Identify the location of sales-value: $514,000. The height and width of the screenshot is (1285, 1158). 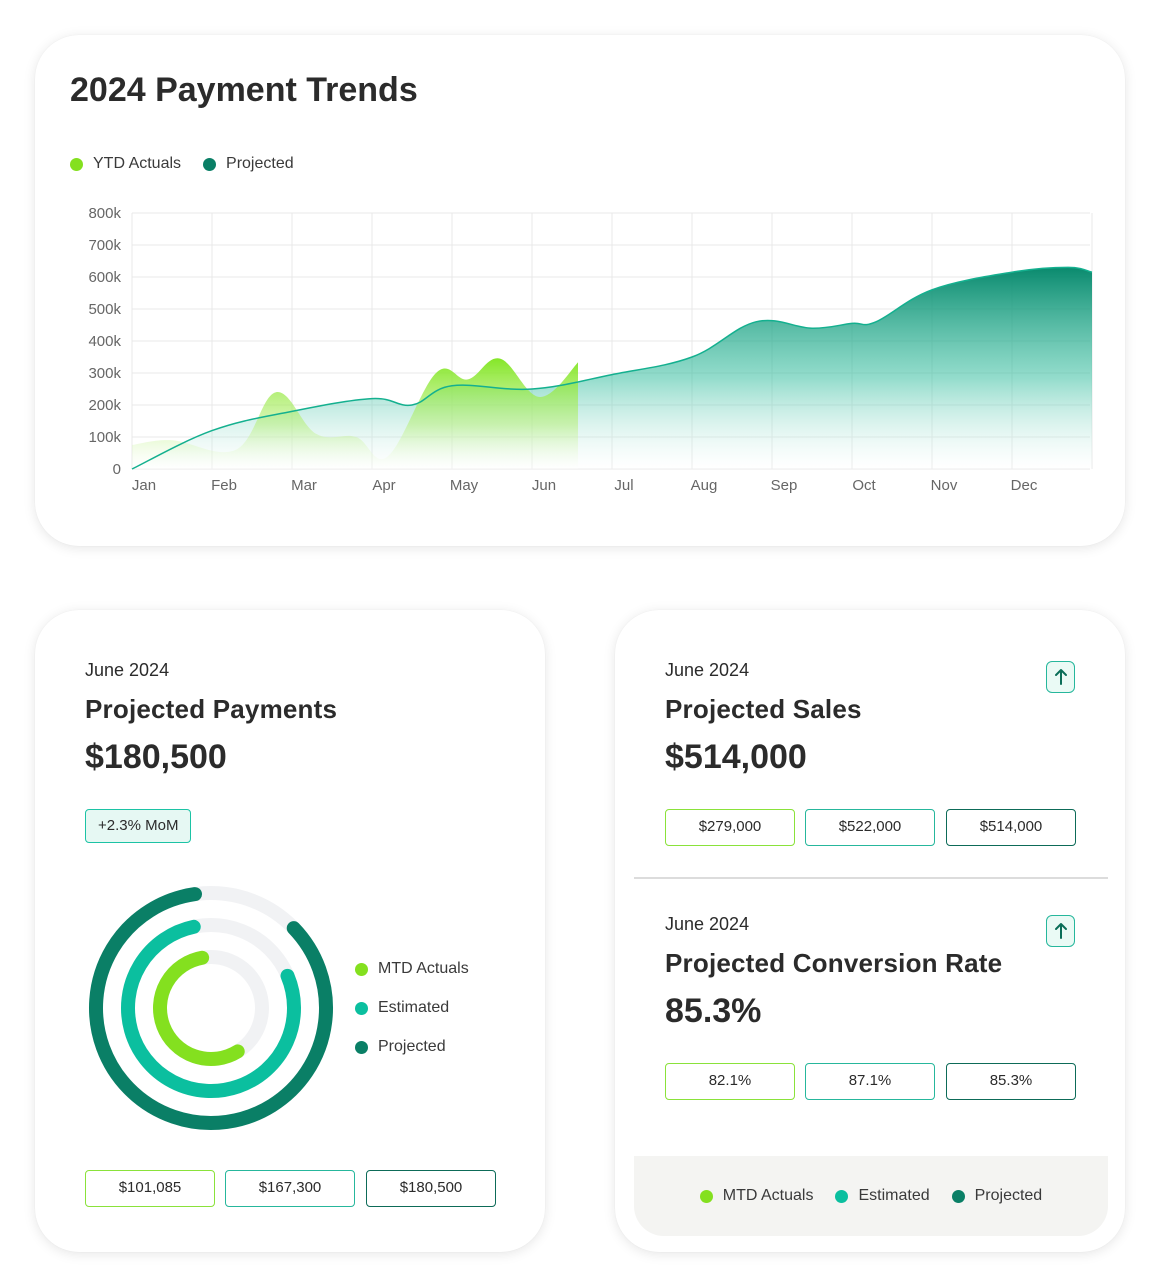
(736, 757).